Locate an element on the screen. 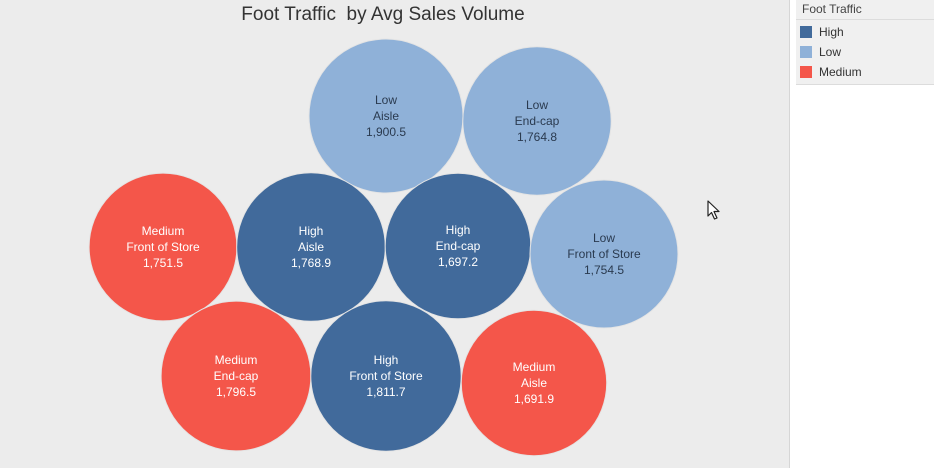 The width and height of the screenshot is (934, 468). legend-item-low: Low is located at coordinates (820, 52).